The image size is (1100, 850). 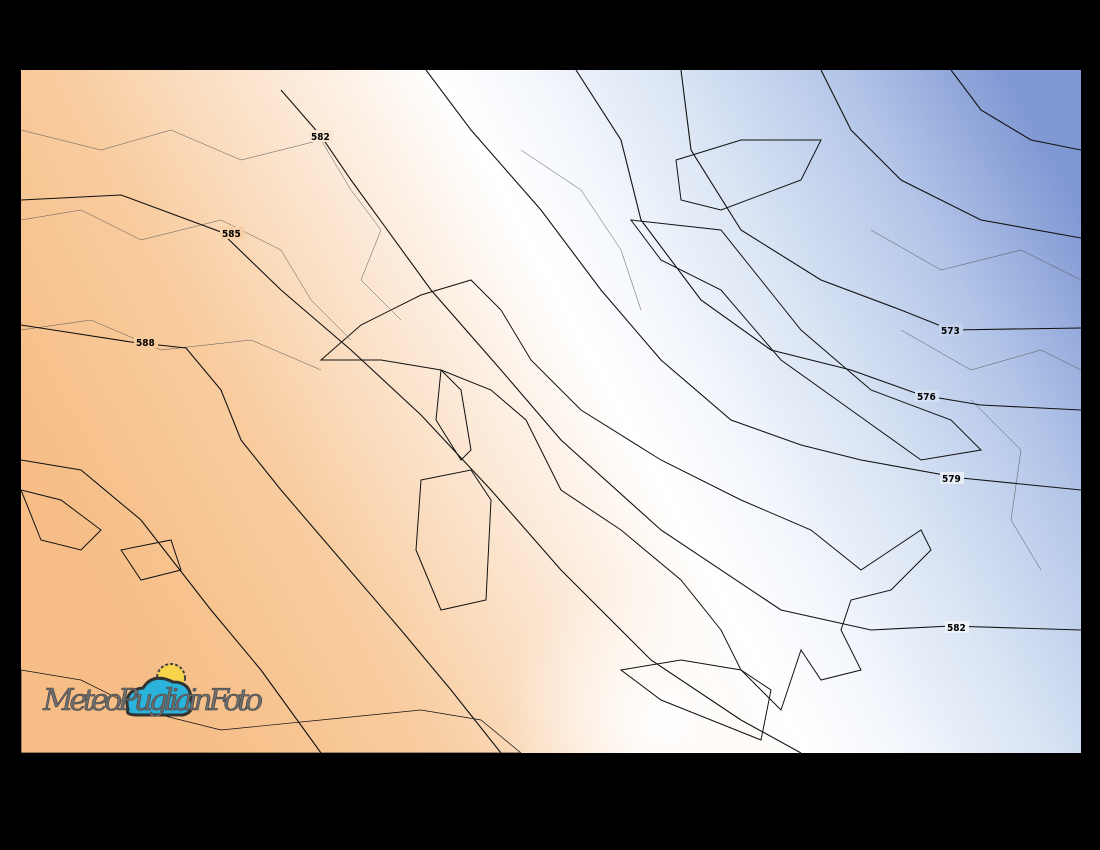 I want to click on meteopuglia-logo: MeteoPugliainFoto, so click(x=152, y=690).